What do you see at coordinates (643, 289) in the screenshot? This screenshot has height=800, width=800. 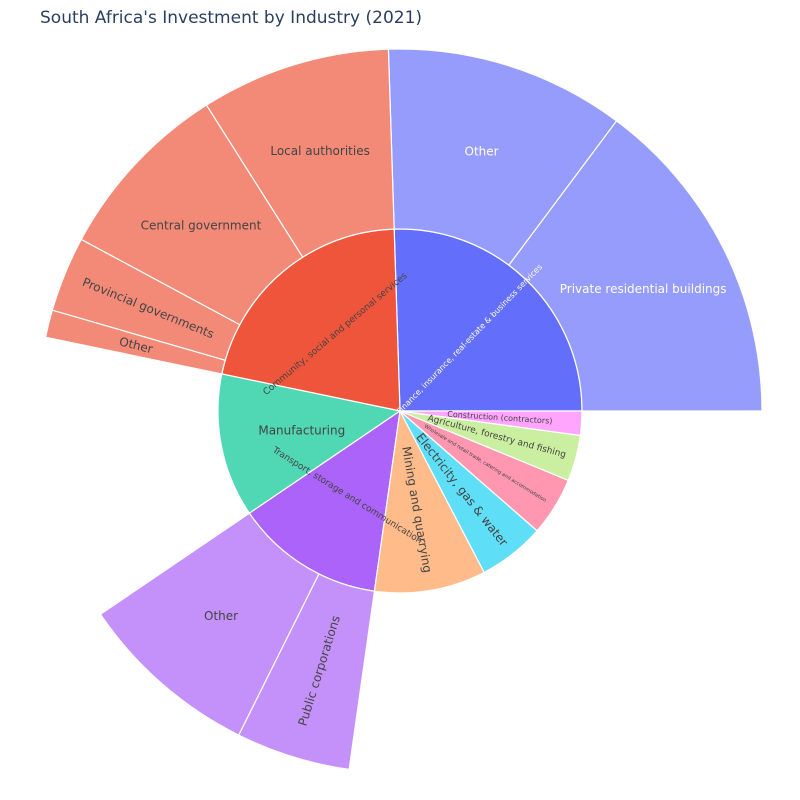 I see `subsector-label-finance-insurance-real-estate-business-services-private-residential-buildings: Private residential buildings` at bounding box center [643, 289].